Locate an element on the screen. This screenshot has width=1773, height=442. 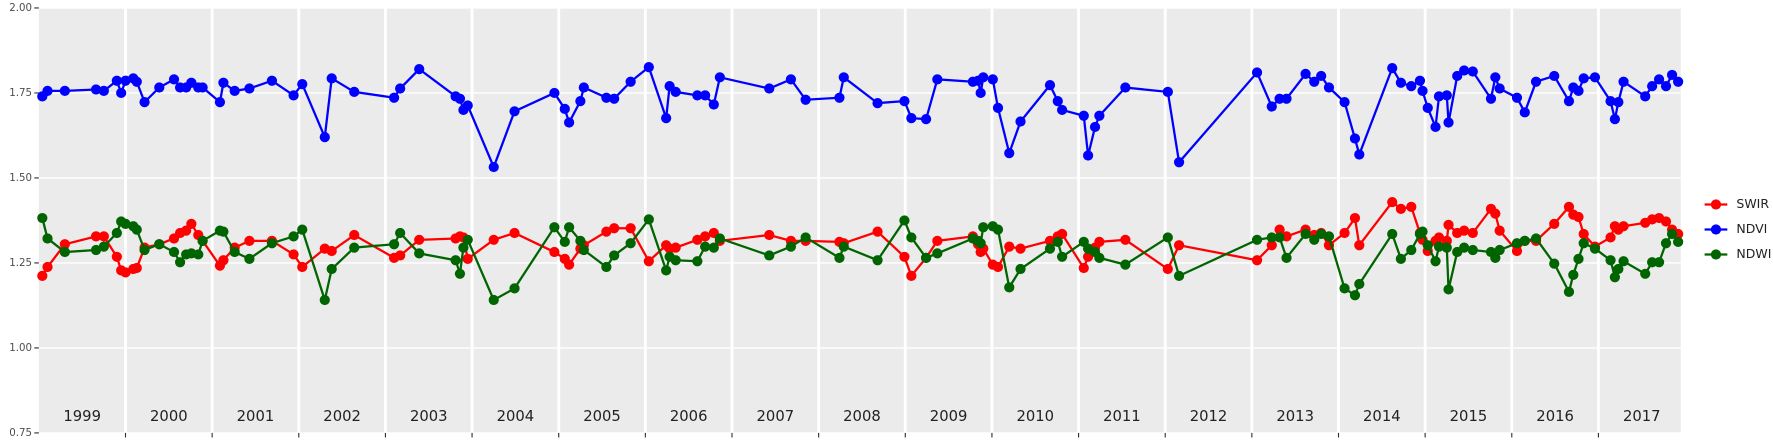
year-label: 2006 is located at coordinates (689, 416).